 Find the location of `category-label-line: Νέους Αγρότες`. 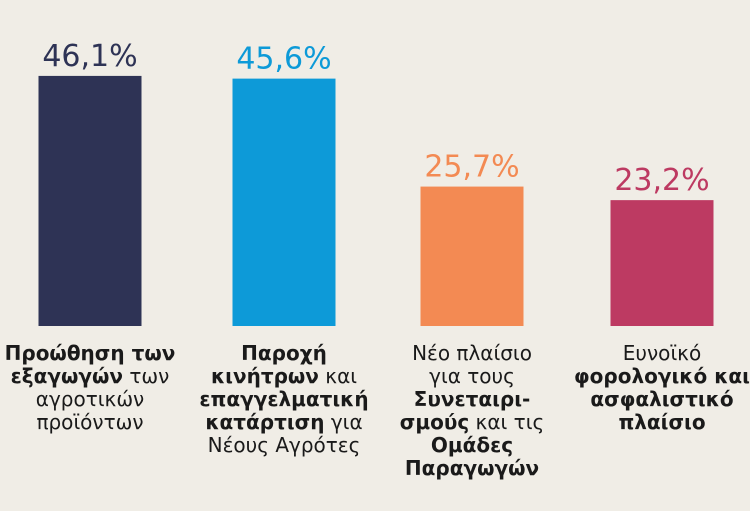

category-label-line: Νέους Αγρότες is located at coordinates (284, 445).